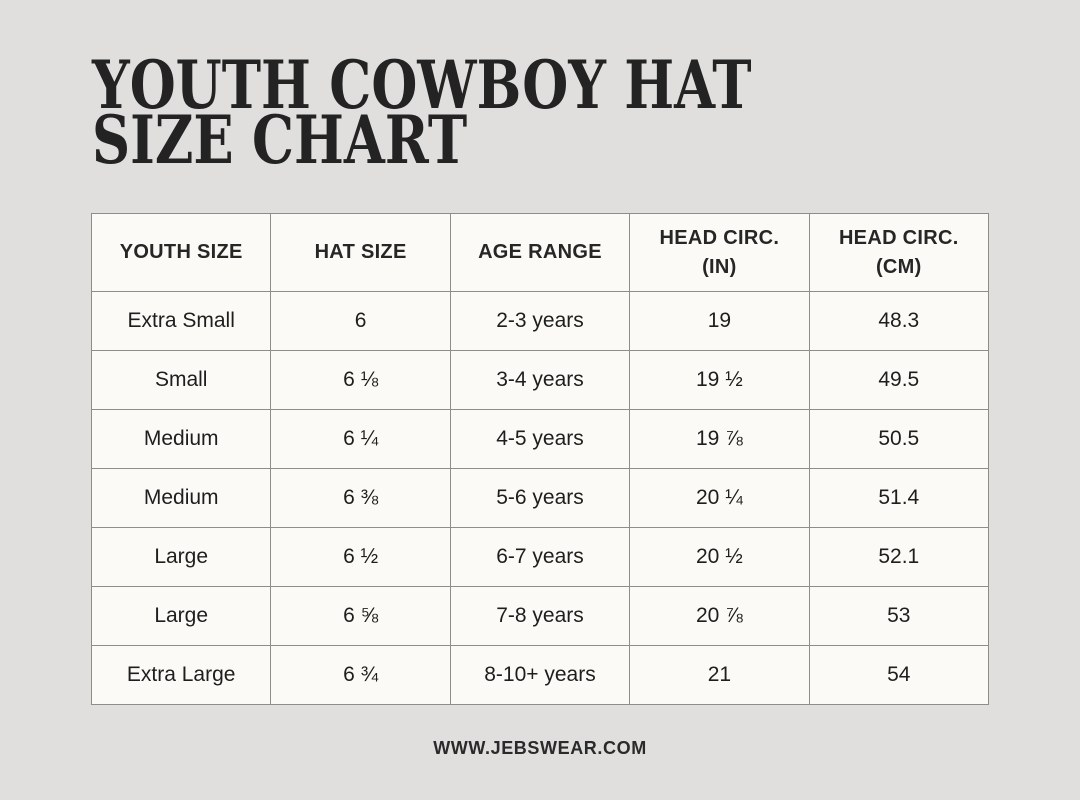 The width and height of the screenshot is (1080, 800). What do you see at coordinates (719, 380) in the screenshot?
I see `table-cell: 19 ½` at bounding box center [719, 380].